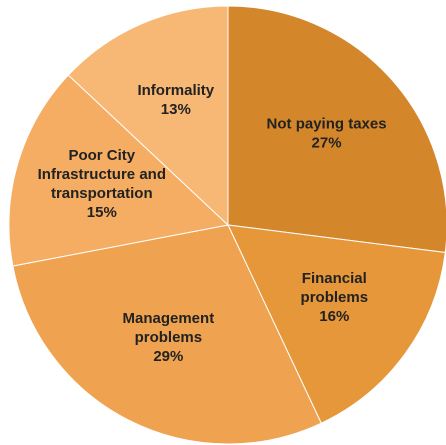  What do you see at coordinates (327, 143) in the screenshot?
I see `slice-value-label: 27%` at bounding box center [327, 143].